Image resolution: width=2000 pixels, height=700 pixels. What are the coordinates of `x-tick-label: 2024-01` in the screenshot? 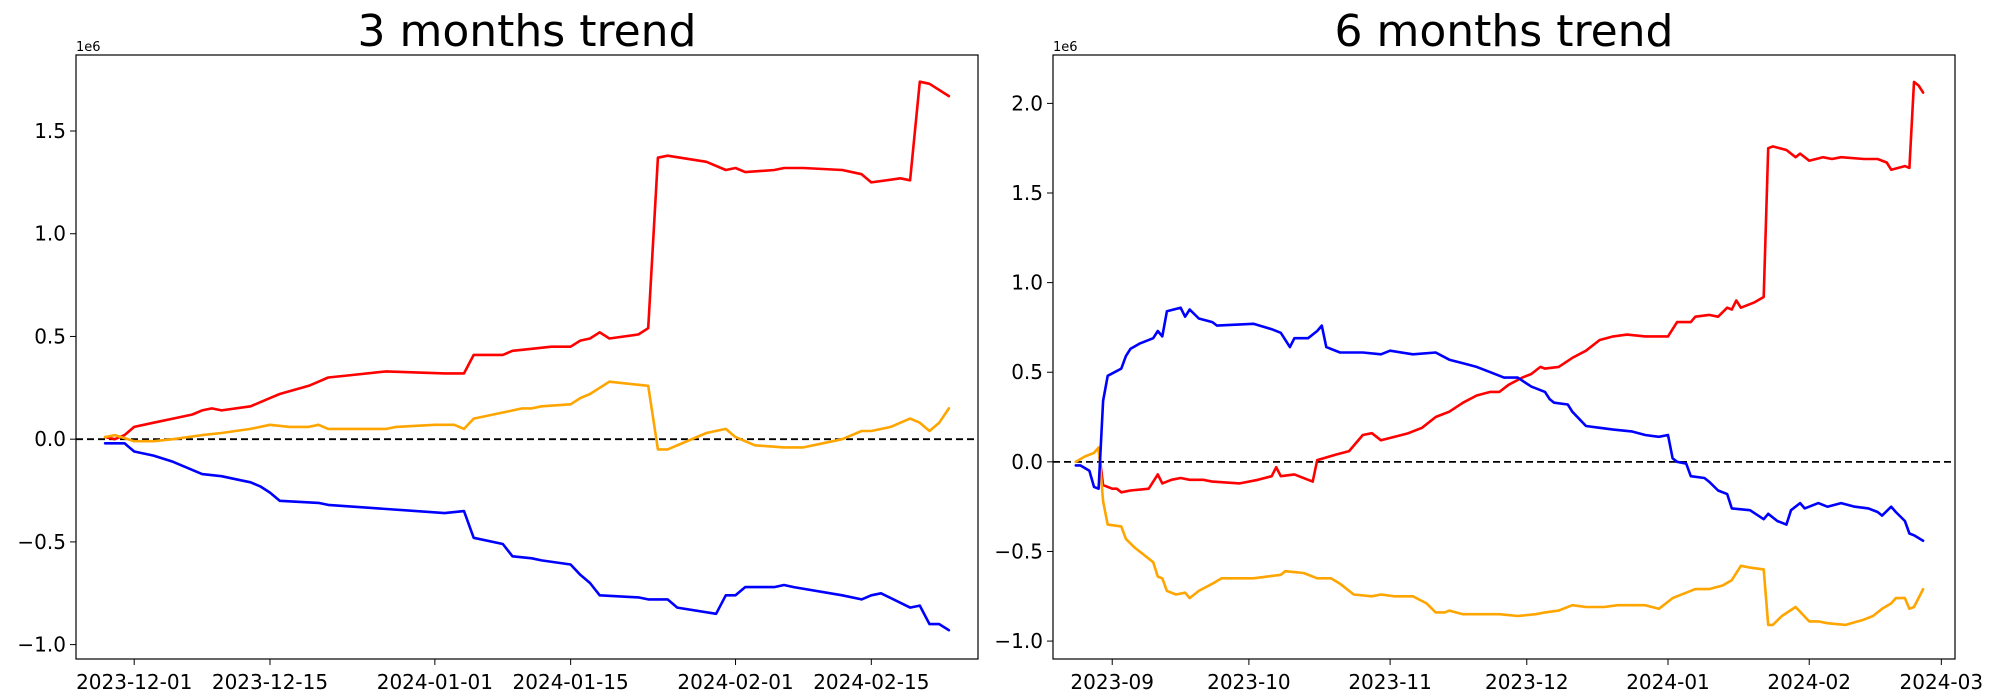 It's located at (1668, 682).